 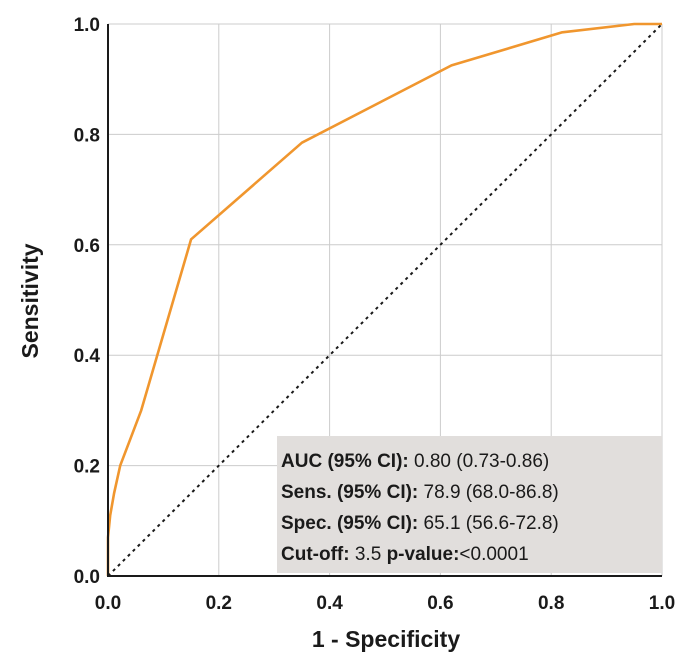 What do you see at coordinates (87, 356) in the screenshot?
I see `y-tick-label-2: 0.4` at bounding box center [87, 356].